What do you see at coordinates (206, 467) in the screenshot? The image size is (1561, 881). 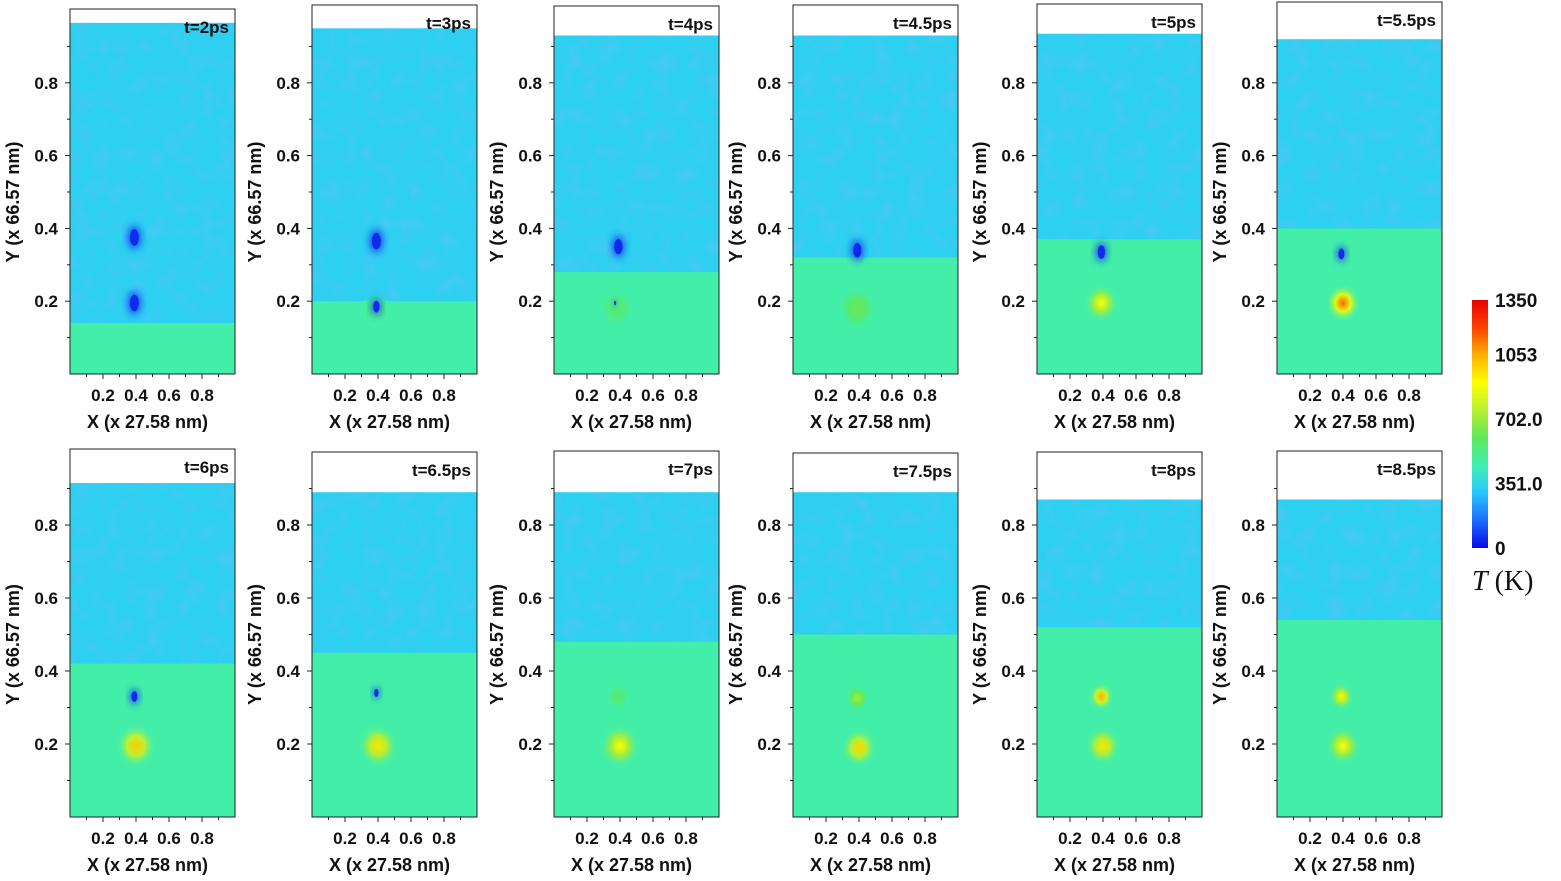 I see `time-label: t=6ps` at bounding box center [206, 467].